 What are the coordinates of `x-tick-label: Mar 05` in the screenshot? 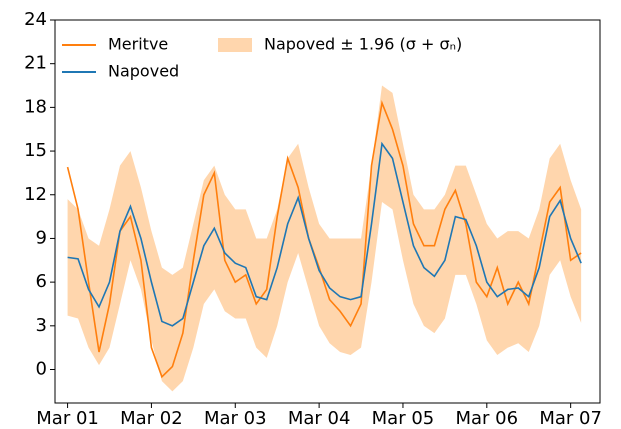 It's located at (403, 418).